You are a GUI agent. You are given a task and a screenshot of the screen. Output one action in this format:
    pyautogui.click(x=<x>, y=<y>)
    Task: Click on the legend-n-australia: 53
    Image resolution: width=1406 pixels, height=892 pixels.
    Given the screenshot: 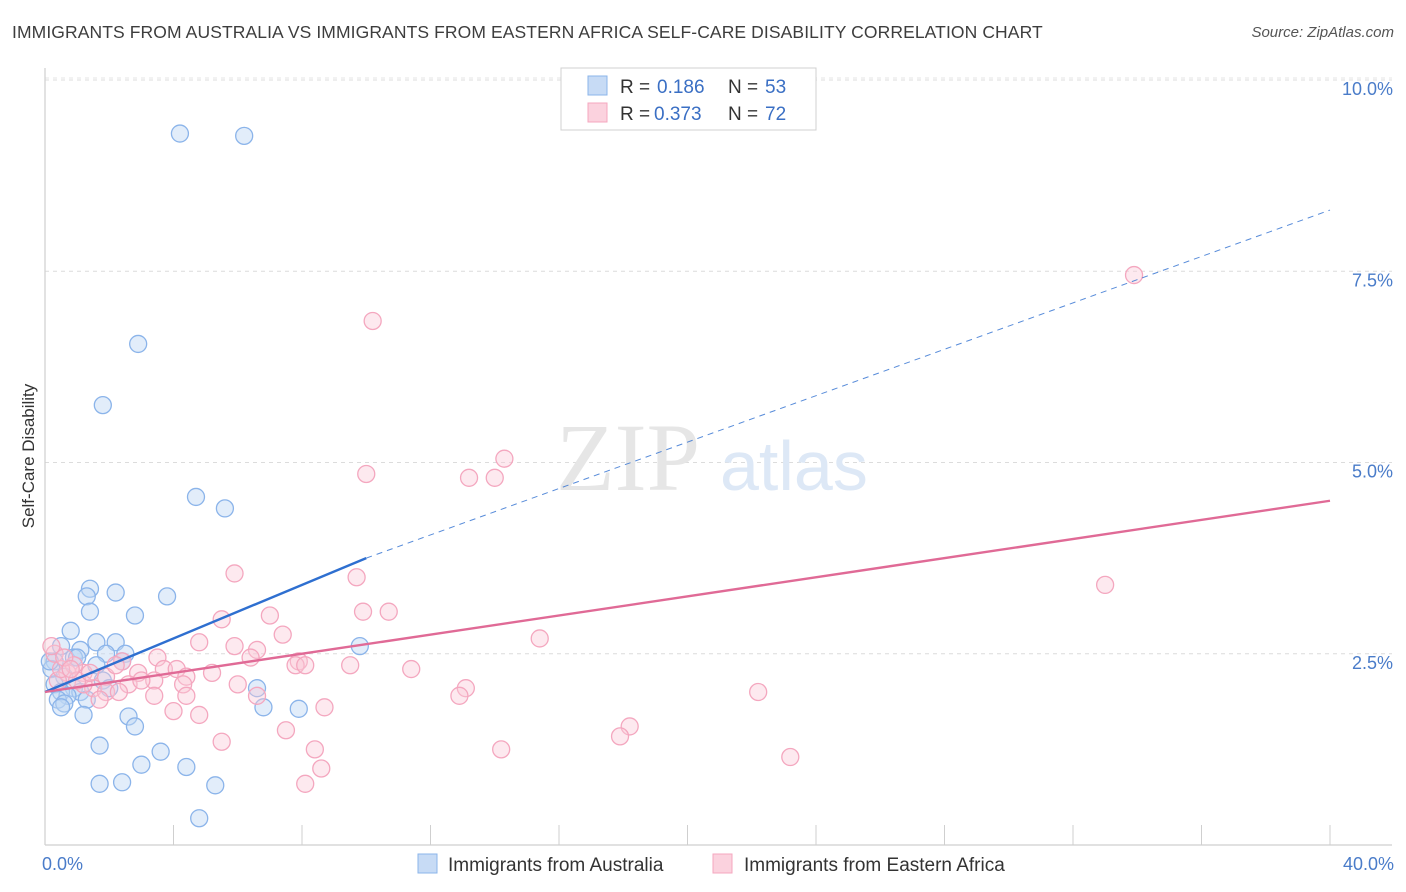 What is the action you would take?
    pyautogui.click(x=775, y=87)
    